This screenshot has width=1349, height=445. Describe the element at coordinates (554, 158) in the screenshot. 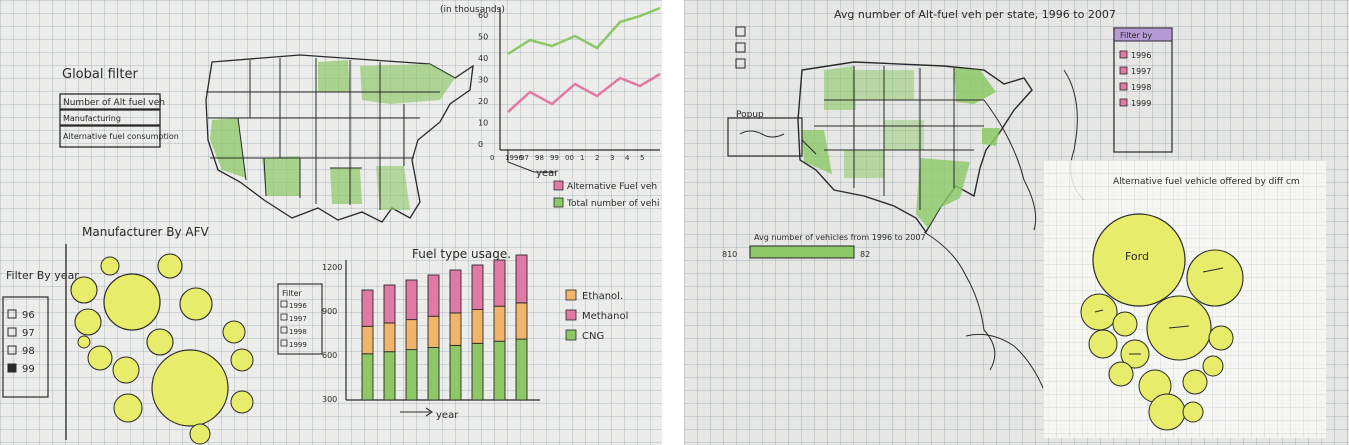

I see `line-x-tick: 99` at that location.